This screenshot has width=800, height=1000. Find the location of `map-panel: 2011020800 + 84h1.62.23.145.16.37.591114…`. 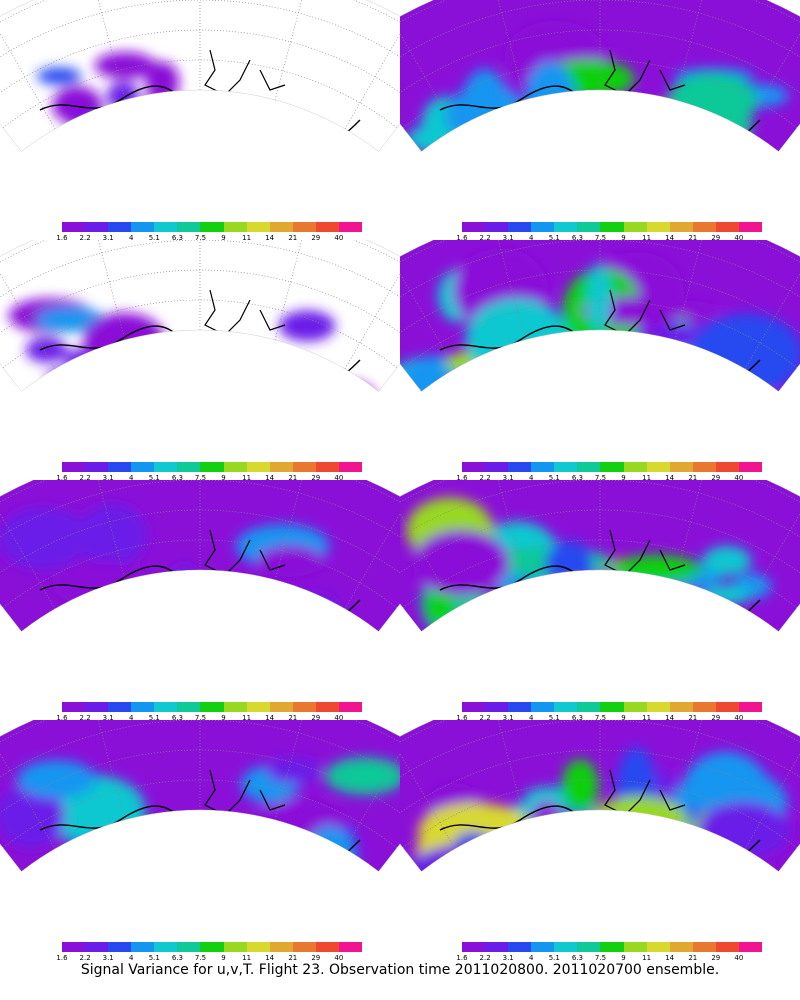

map-panel: 2011020800 + 84h1.62.23.145.16.37.591114… is located at coordinates (600, 841).